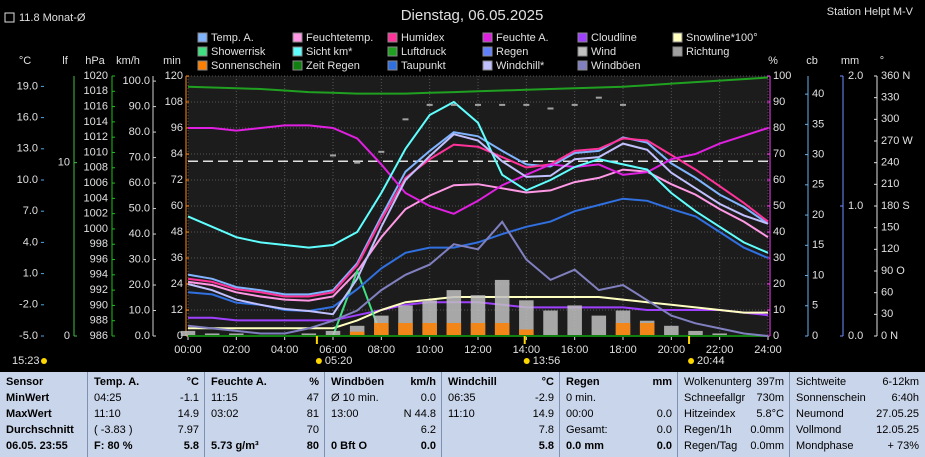 The height and width of the screenshot is (457, 925). I want to click on table-label: Regen/1h, so click(708, 430).